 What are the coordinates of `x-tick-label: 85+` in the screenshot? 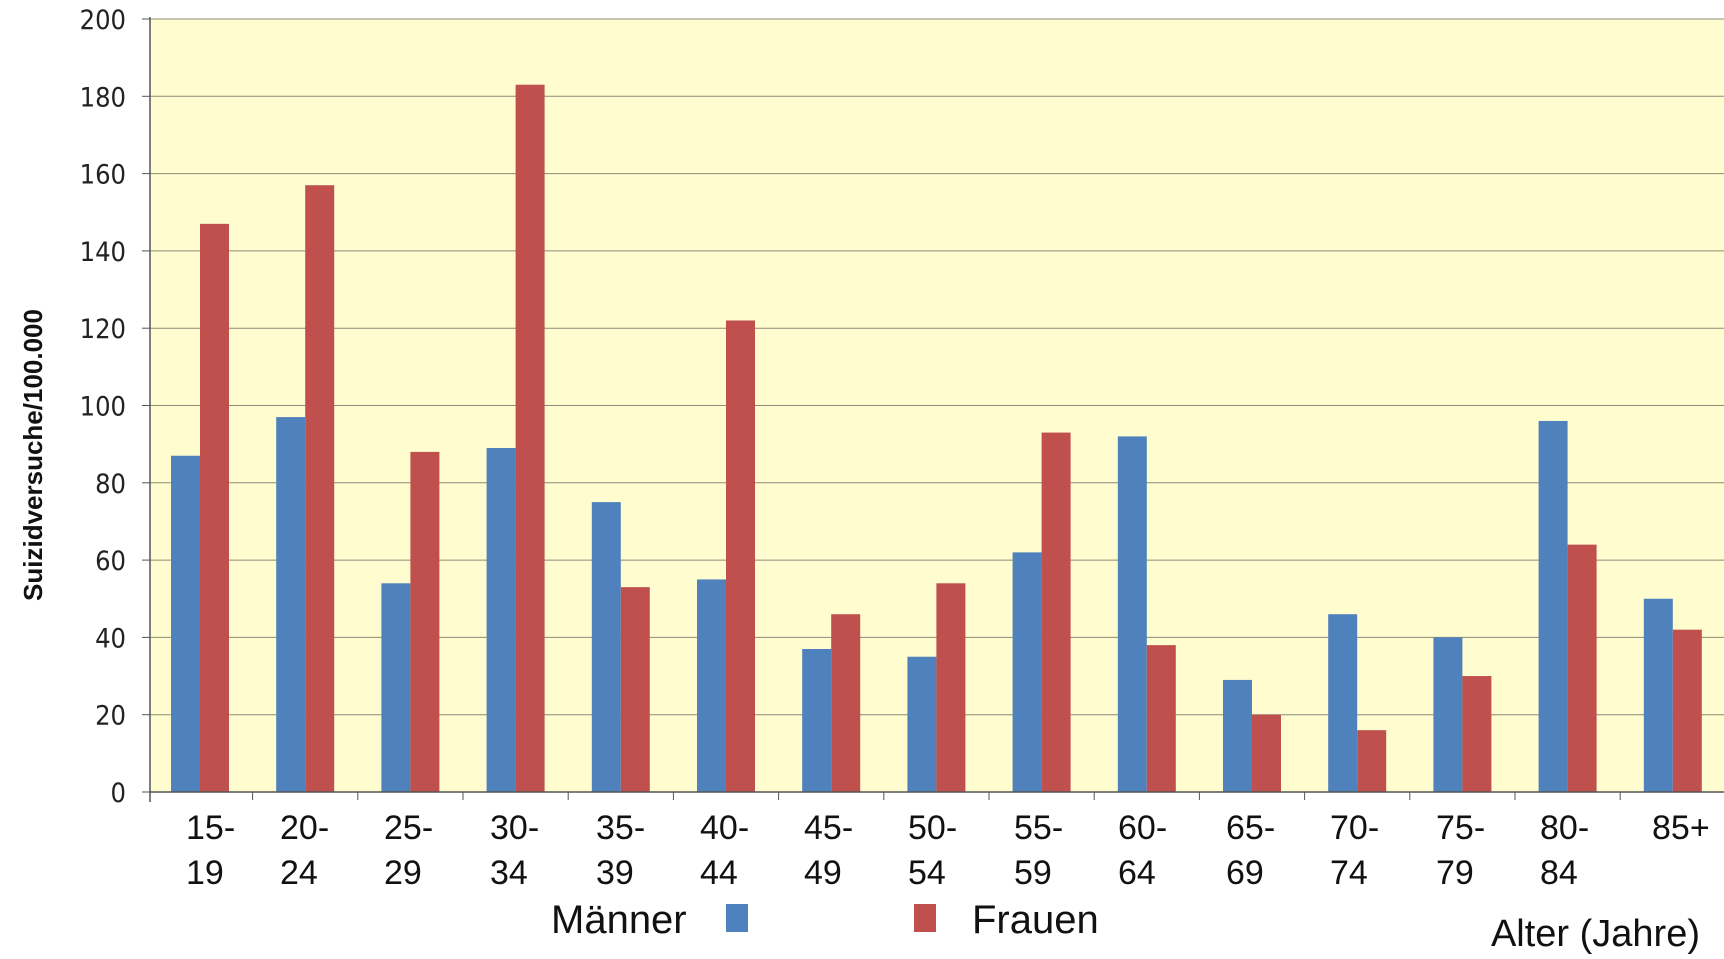 It's located at (1681, 828).